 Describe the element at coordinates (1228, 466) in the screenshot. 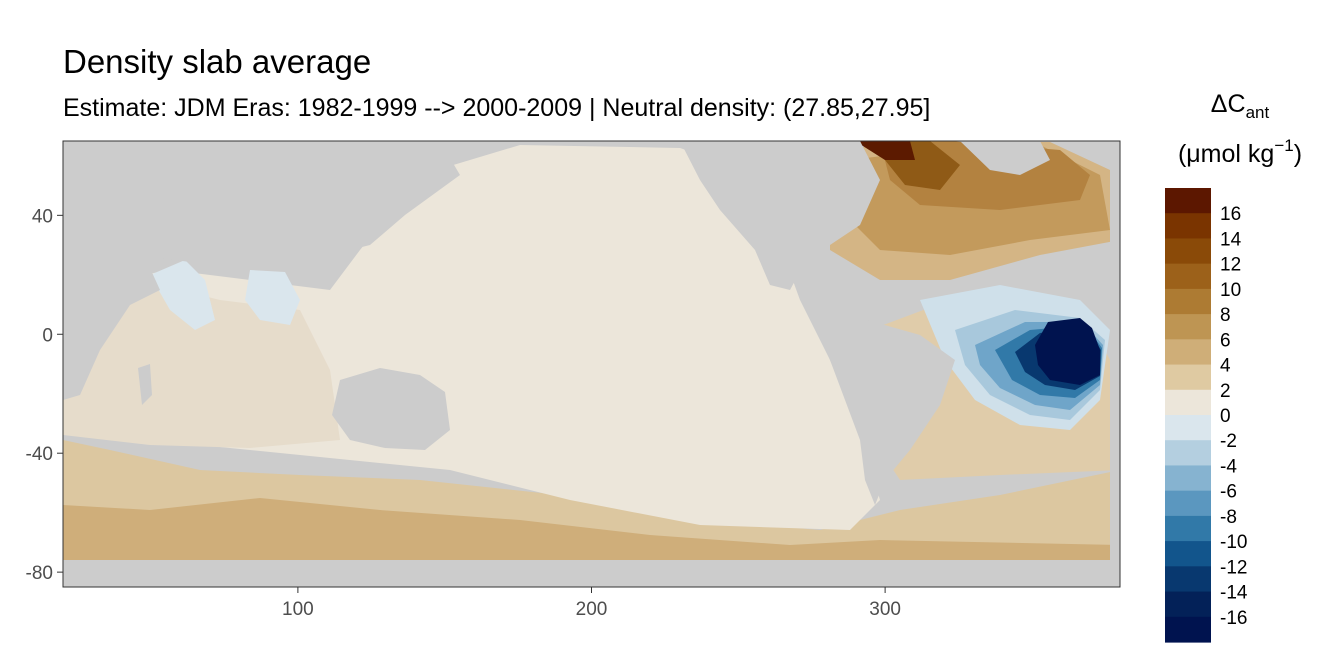

I see `legend-tick-label: -4` at that location.